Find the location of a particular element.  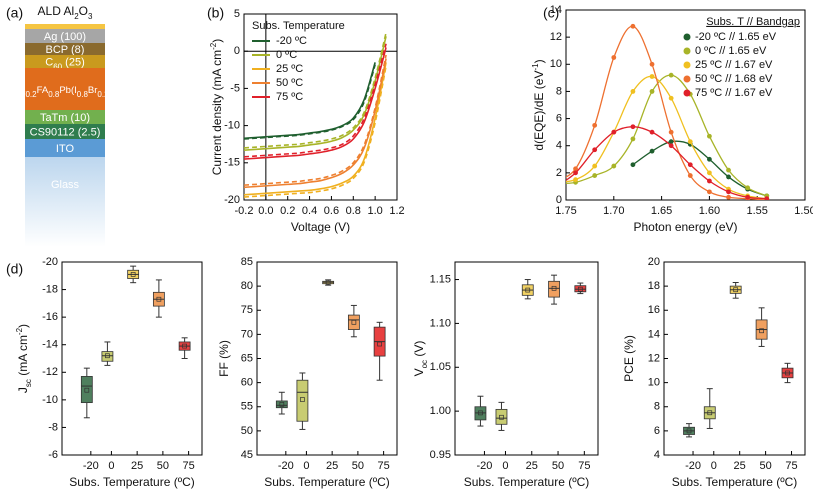

y-tick-label: 65 is located at coordinates (247, 358).